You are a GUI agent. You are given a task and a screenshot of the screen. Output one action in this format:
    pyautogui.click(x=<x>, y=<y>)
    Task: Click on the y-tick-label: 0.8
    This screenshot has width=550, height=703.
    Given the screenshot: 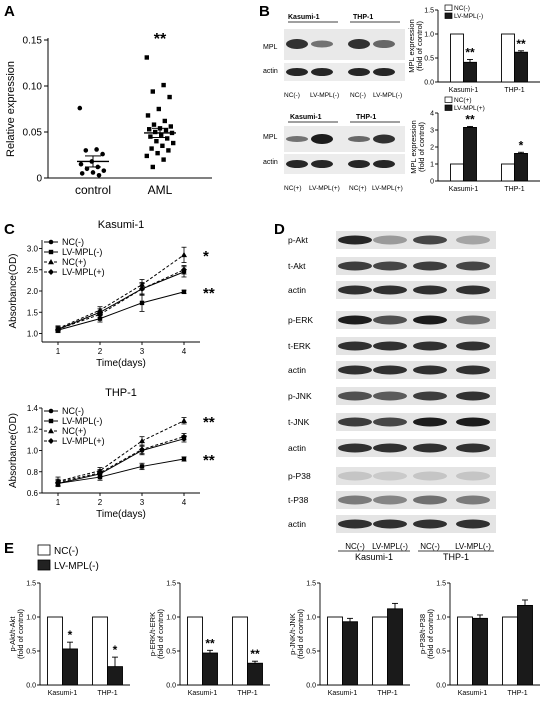 What is the action you would take?
    pyautogui.click(x=33, y=472)
    